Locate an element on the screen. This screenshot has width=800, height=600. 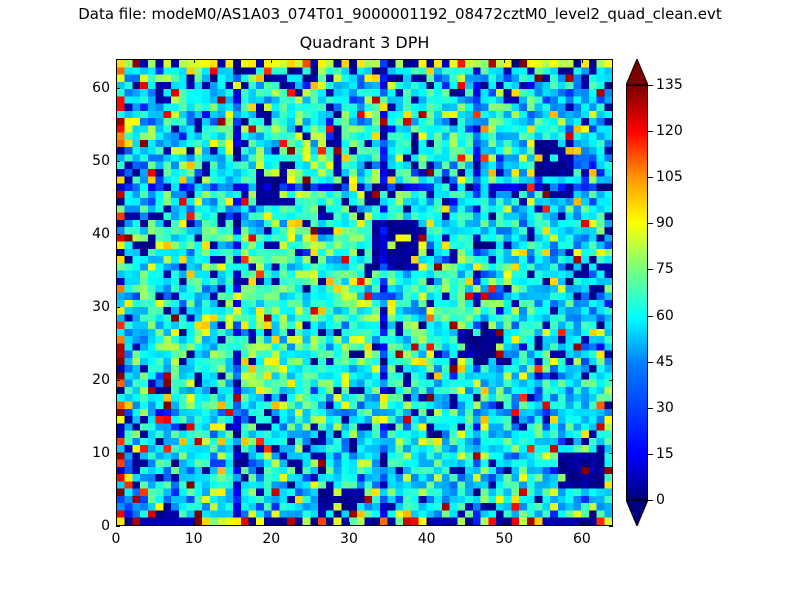
x-tick-label: 10 is located at coordinates (193, 539).